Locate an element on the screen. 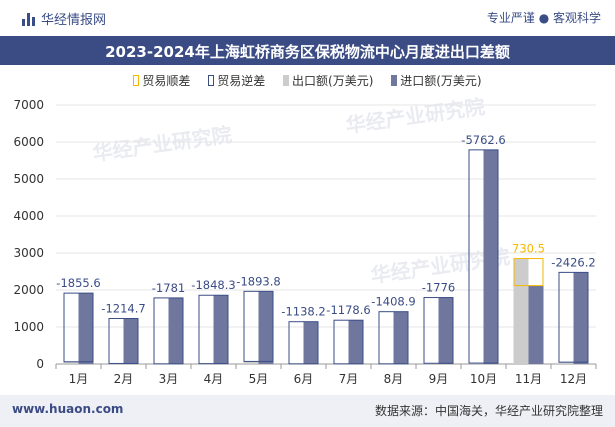 The image size is (615, 427). y-tick-label: 6000 is located at coordinates (28, 142).